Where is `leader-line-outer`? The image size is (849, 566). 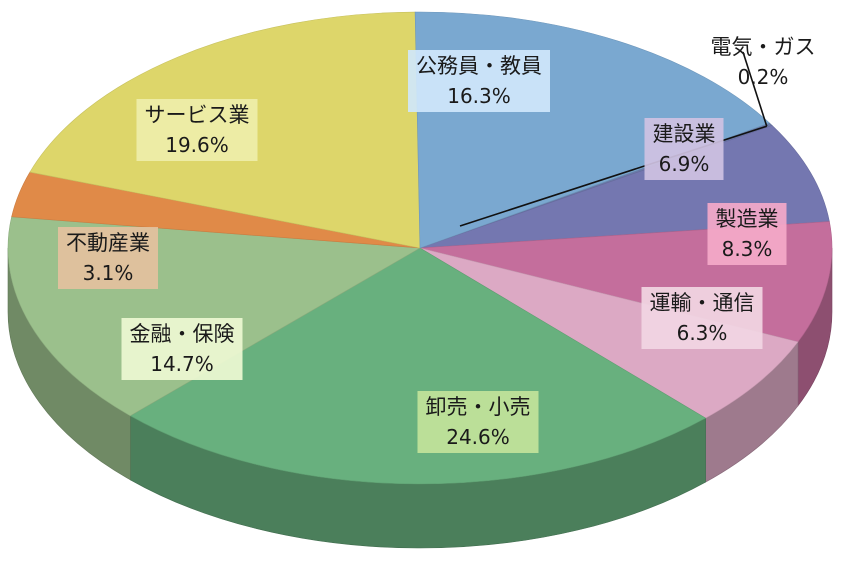
leader-line-outer is located at coordinates (755, 89).